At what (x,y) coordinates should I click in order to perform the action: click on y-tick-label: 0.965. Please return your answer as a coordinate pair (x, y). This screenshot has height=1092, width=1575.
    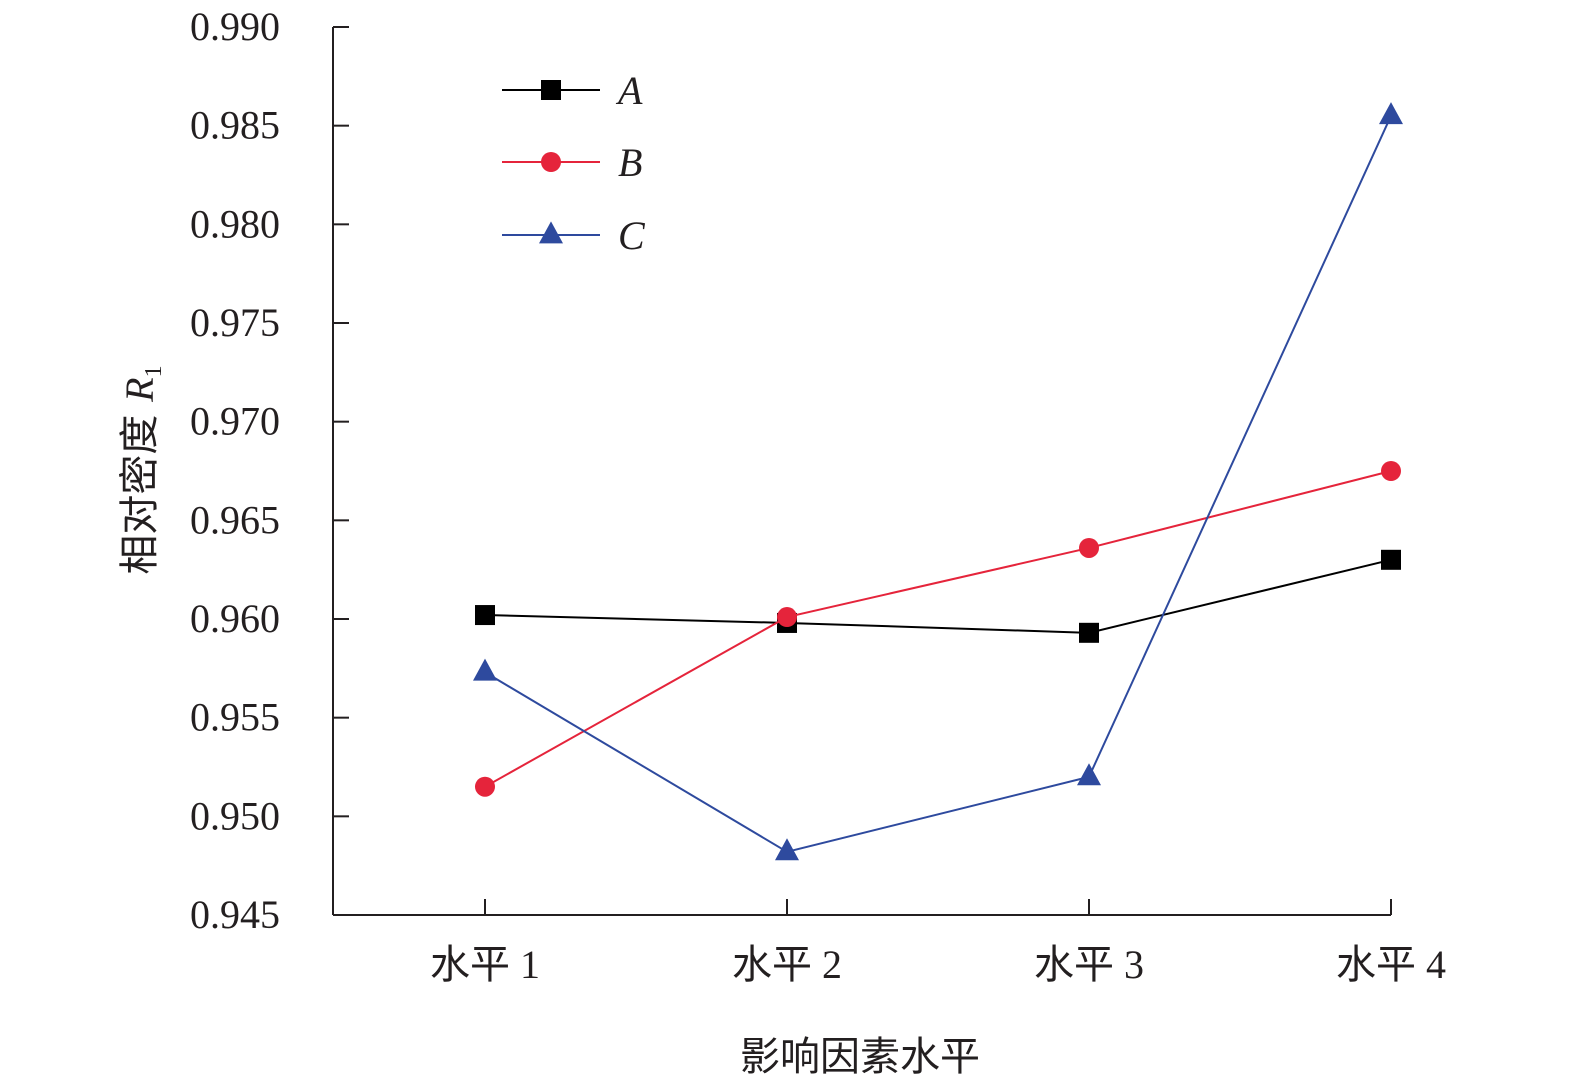
    Looking at the image, I should click on (235, 519).